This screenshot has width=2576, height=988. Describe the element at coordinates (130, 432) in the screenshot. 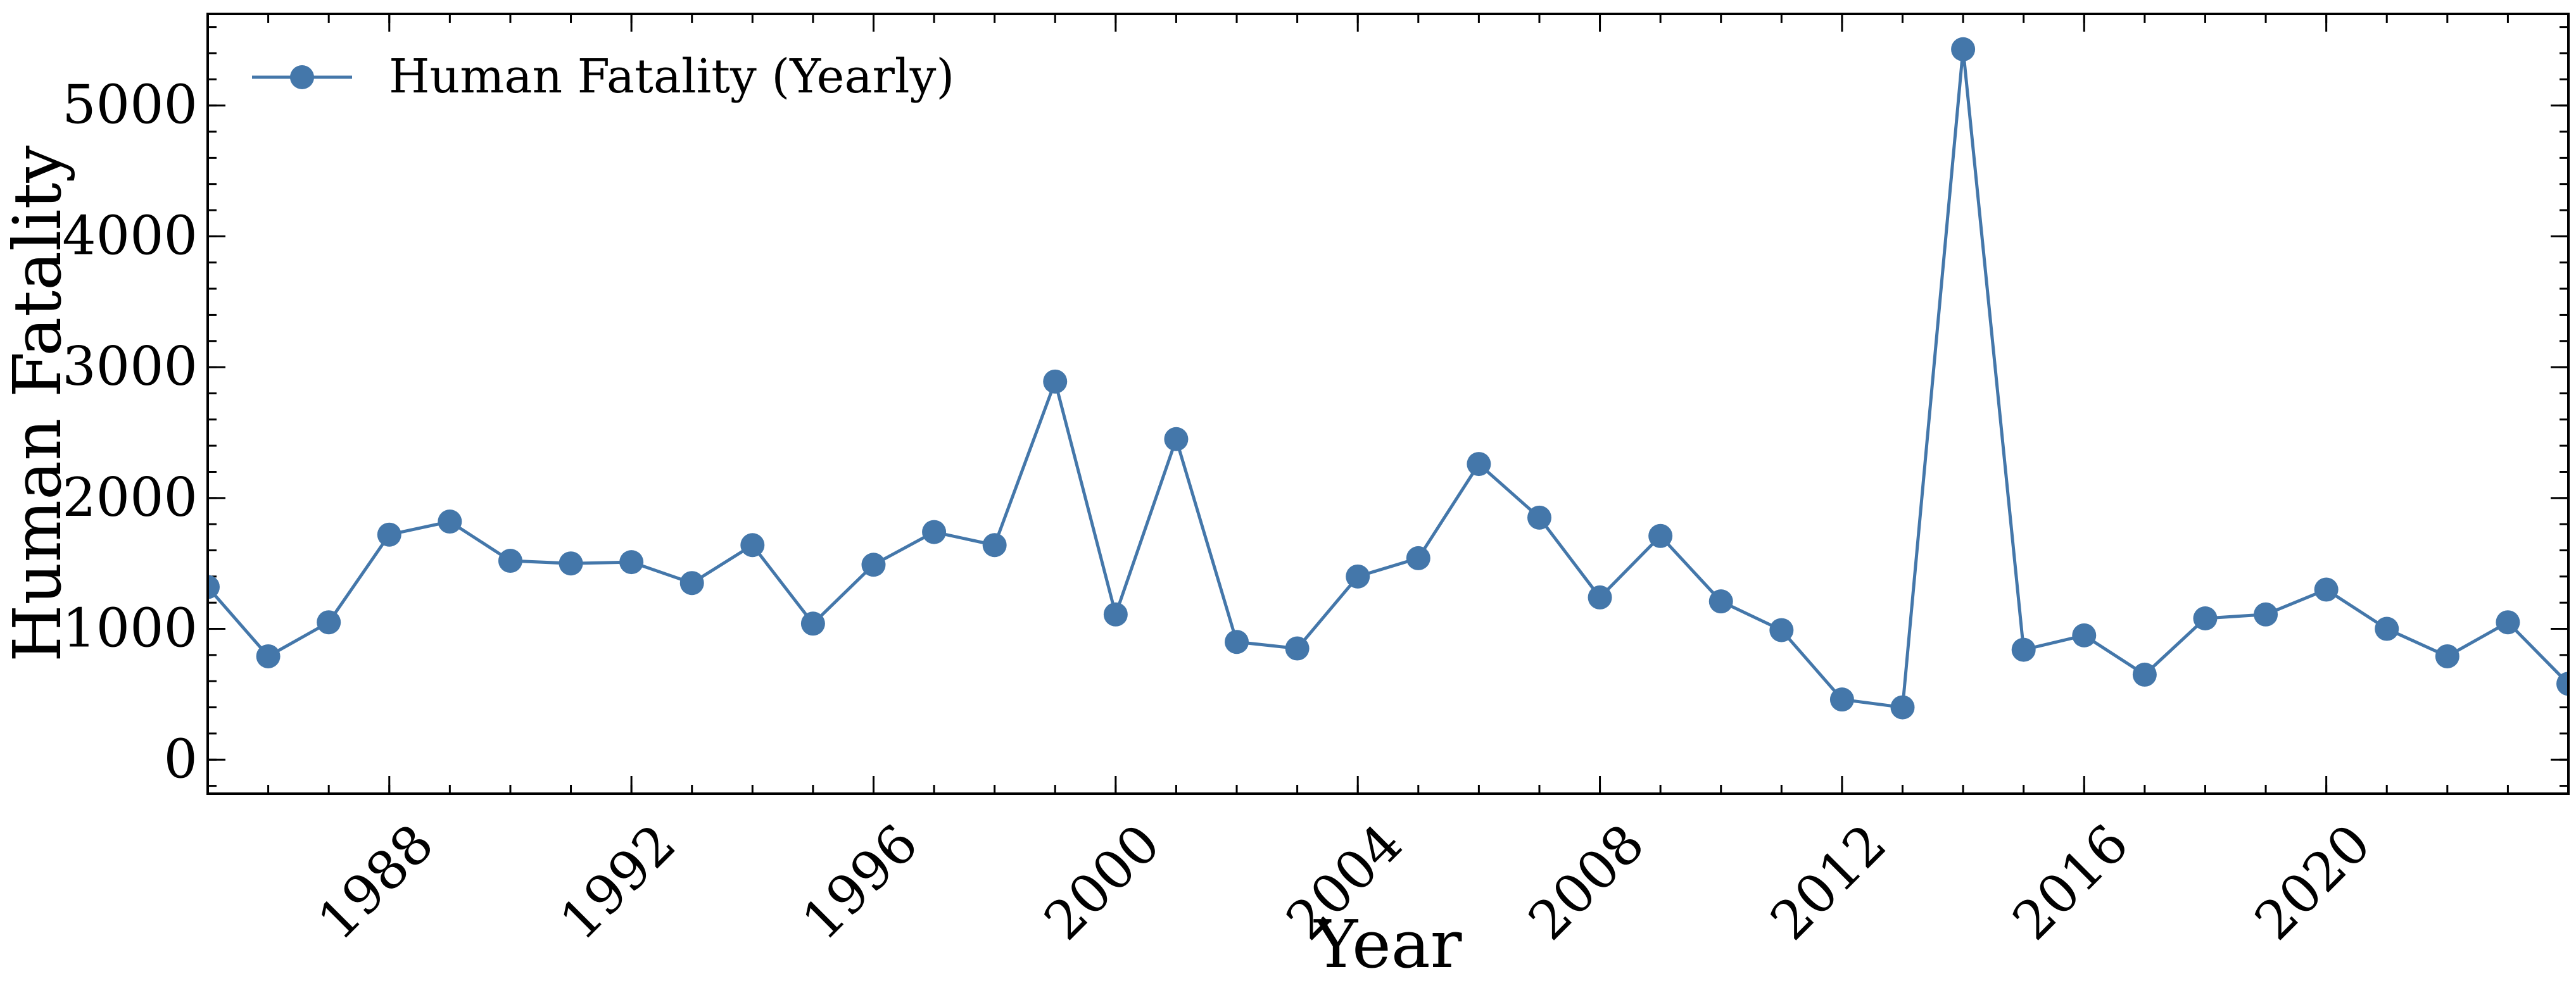

I see `y-tick-labels: 0 1000 2000 3000 4000 5000` at that location.